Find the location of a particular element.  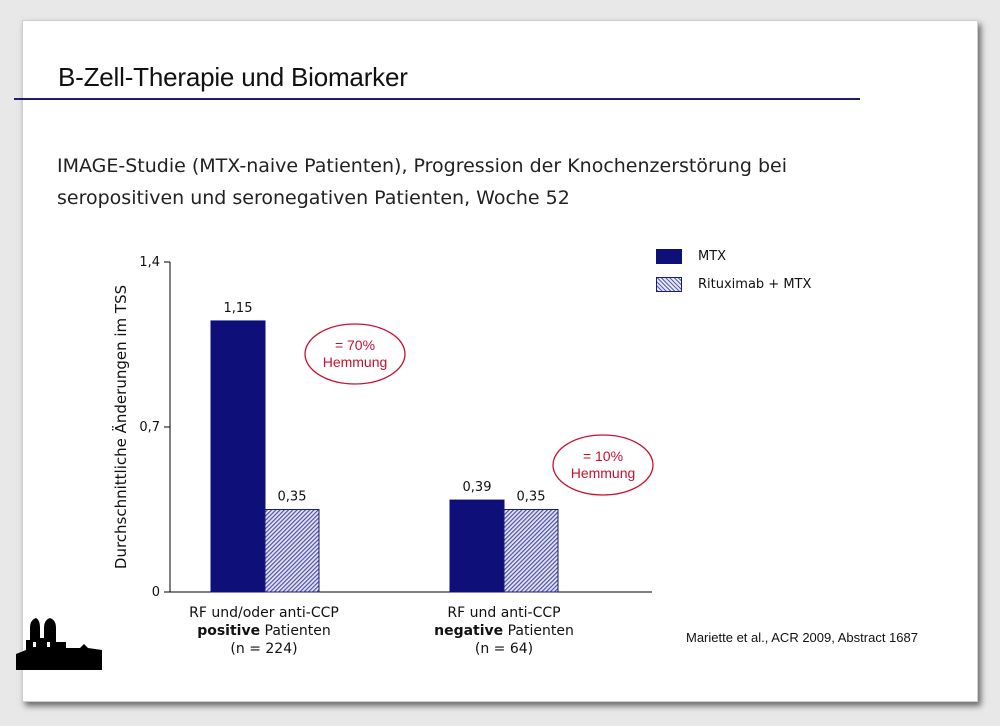

y-tick-label: 0,7 is located at coordinates (149, 427).